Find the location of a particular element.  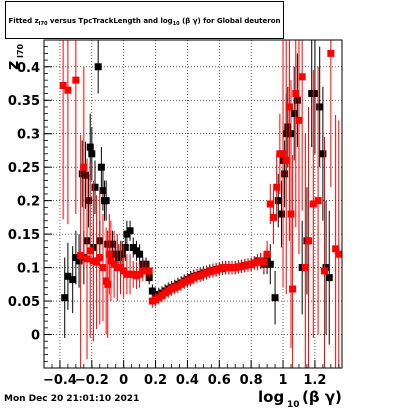

x-tick-label: −0.4 is located at coordinates (60, 380).